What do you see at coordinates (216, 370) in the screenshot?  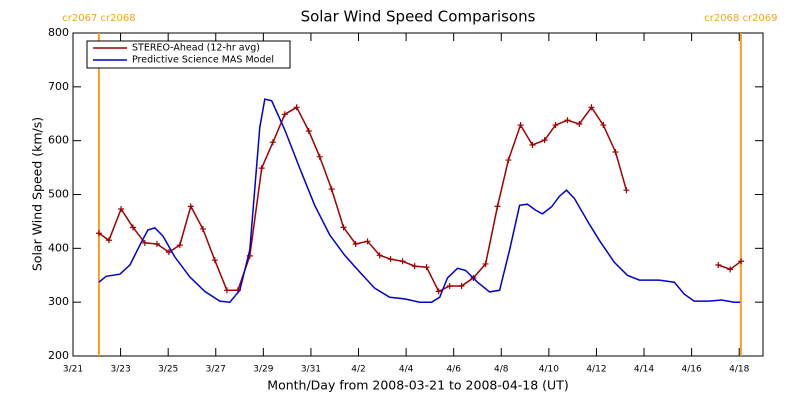 I see `x-tick-label: 3/27` at bounding box center [216, 370].